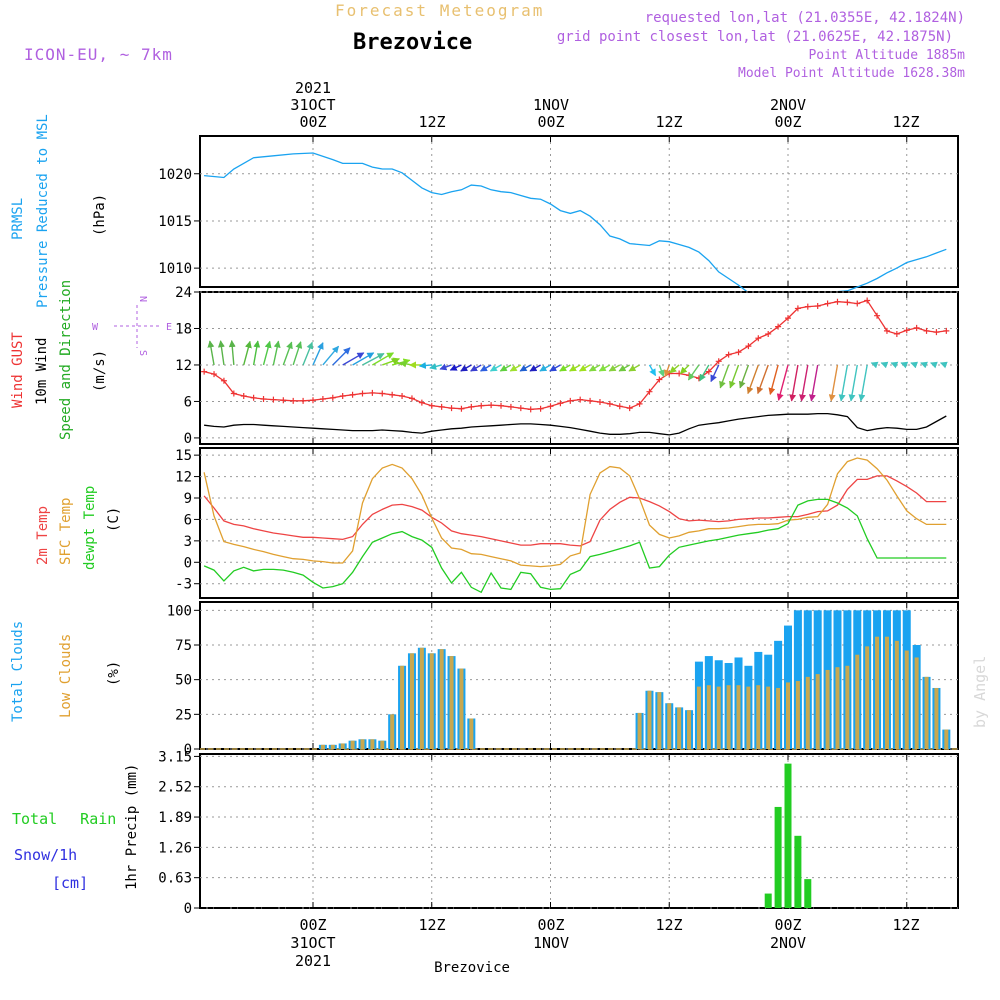 Image resolution: width=1000 pixels, height=1000 pixels. Describe the element at coordinates (175, 269) in the screenshot. I see `y-tick-label: 1010` at that location.